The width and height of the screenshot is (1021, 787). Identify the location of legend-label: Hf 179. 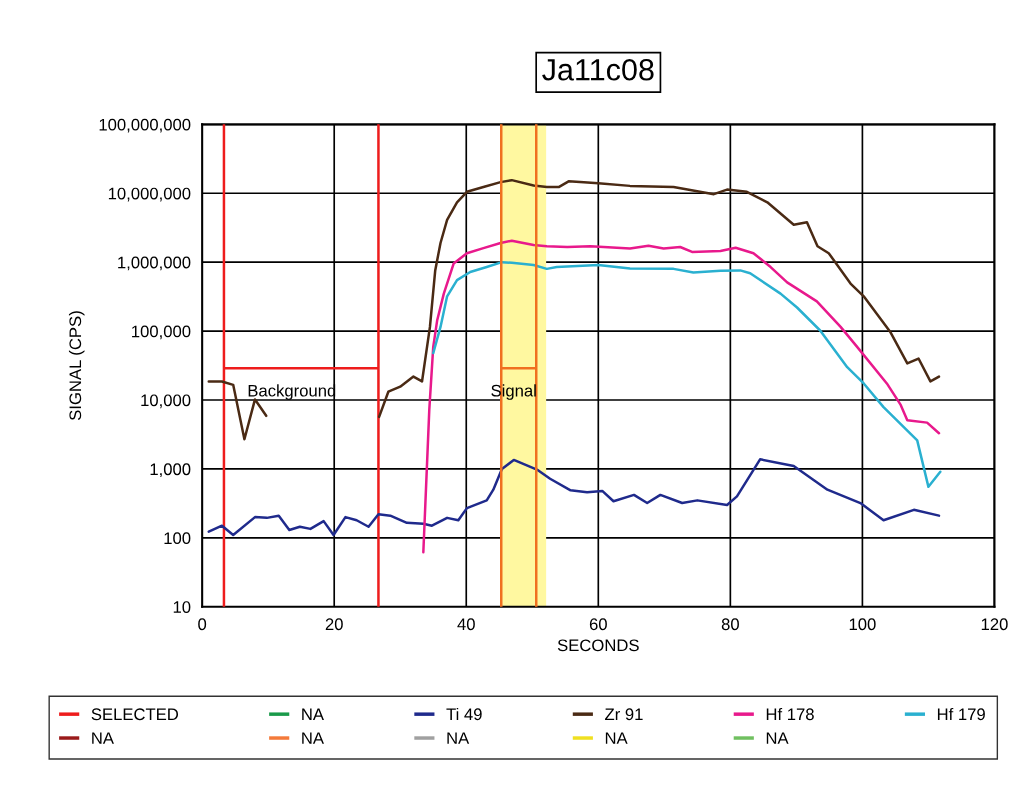
(961, 714).